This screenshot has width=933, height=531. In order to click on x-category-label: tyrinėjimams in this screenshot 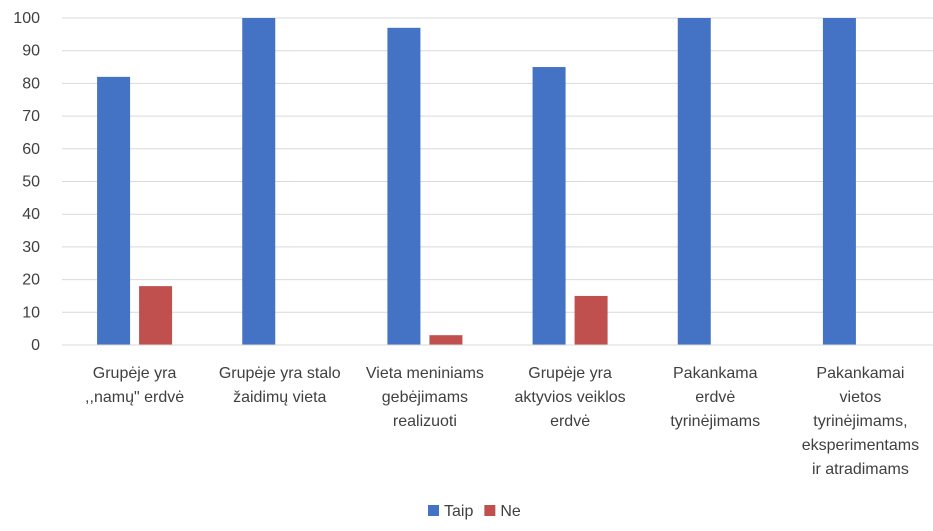, I will do `click(715, 421)`.